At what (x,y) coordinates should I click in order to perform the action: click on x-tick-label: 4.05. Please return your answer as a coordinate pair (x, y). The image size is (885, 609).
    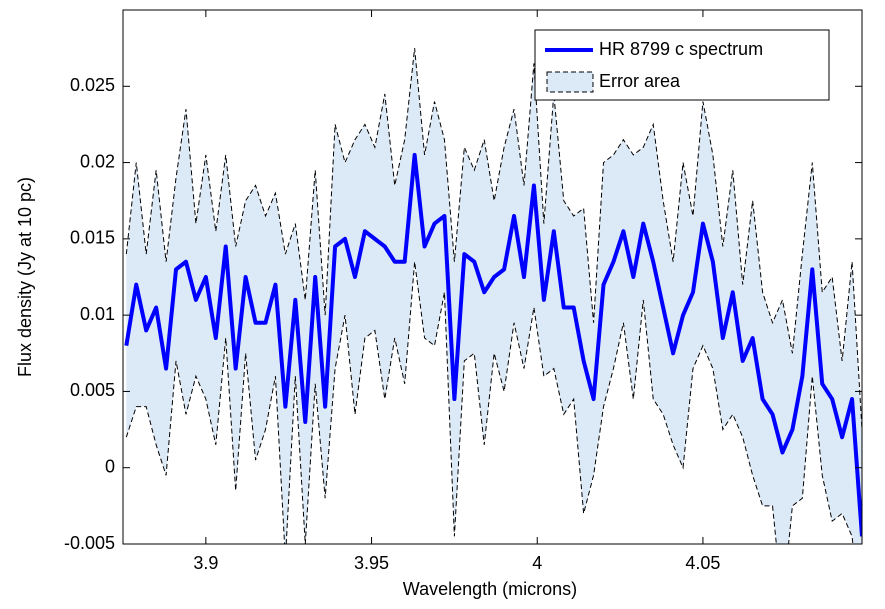
    Looking at the image, I should click on (702, 563).